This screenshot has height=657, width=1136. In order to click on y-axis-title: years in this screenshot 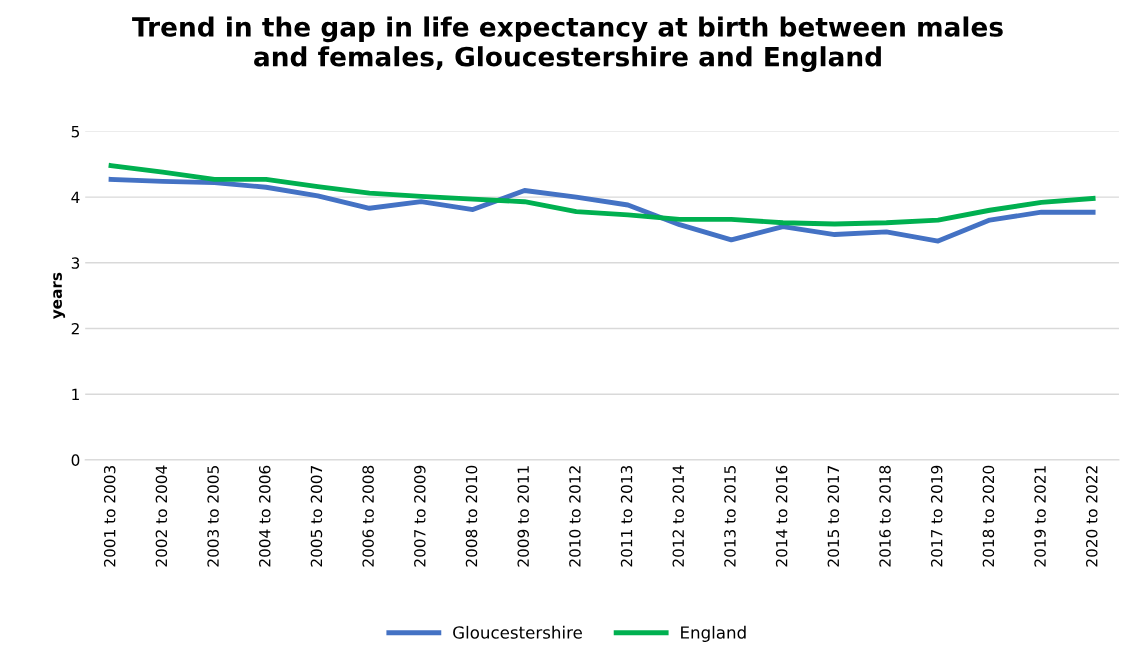, I will do `click(59, 296)`.